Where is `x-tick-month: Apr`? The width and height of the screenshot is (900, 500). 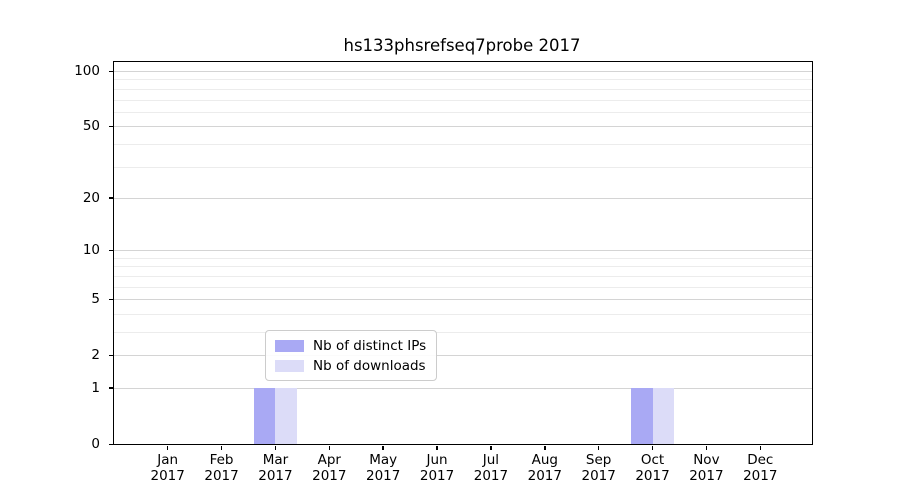 x-tick-month: Apr is located at coordinates (329, 460).